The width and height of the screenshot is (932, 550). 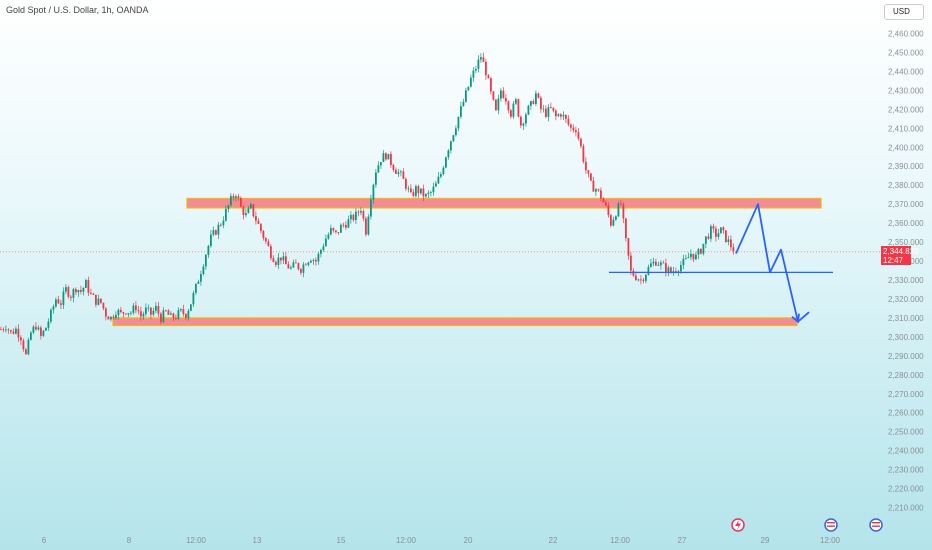 I want to click on y-axis-tick-label: 2,460.000, so click(x=906, y=33).